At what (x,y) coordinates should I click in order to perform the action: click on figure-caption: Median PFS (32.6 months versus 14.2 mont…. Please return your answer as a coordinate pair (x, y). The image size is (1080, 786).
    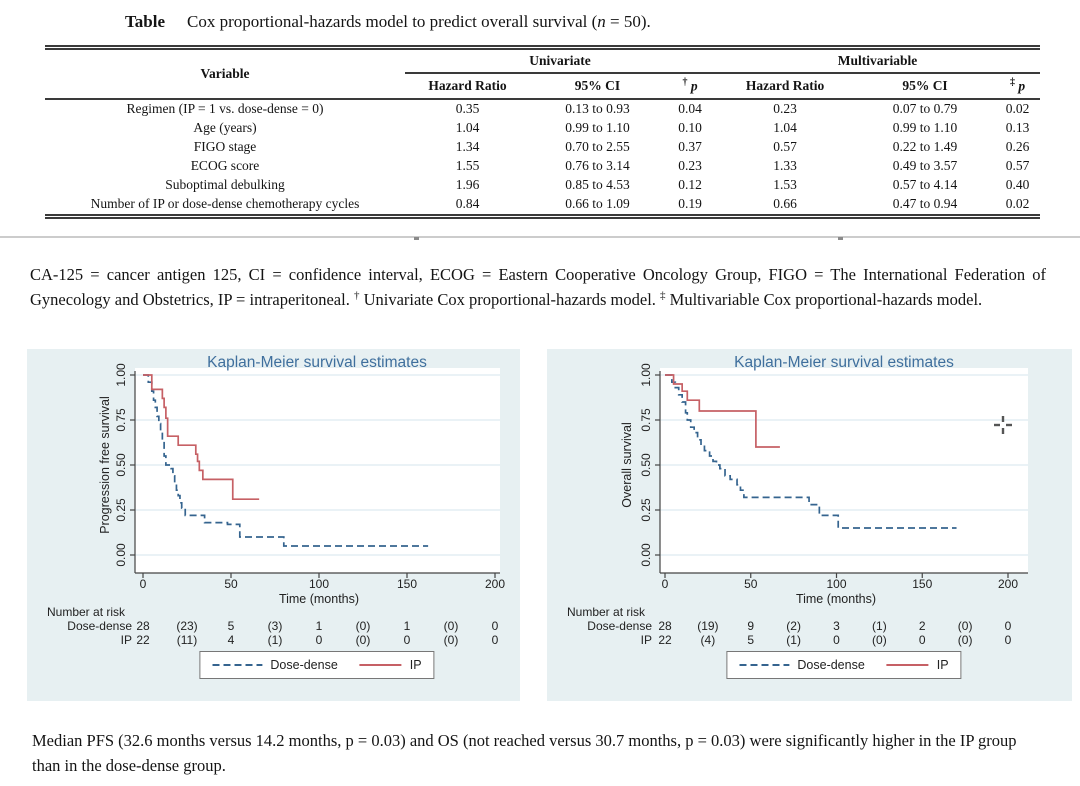
    Looking at the image, I should click on (524, 753).